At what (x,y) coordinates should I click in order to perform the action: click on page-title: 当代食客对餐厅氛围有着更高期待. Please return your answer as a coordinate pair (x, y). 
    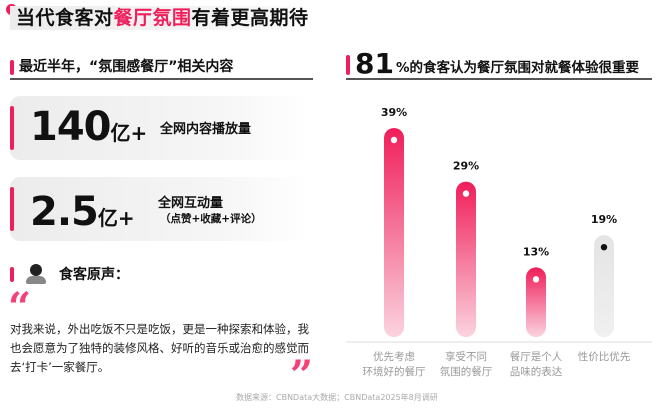
    Looking at the image, I should click on (160, 18).